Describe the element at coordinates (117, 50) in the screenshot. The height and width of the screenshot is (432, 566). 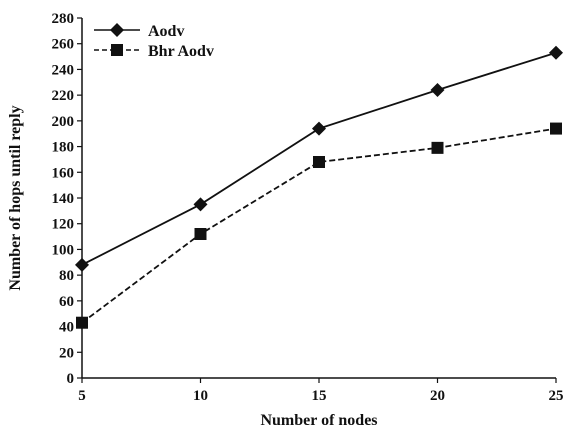
I see `legend-marker-square-icon` at that location.